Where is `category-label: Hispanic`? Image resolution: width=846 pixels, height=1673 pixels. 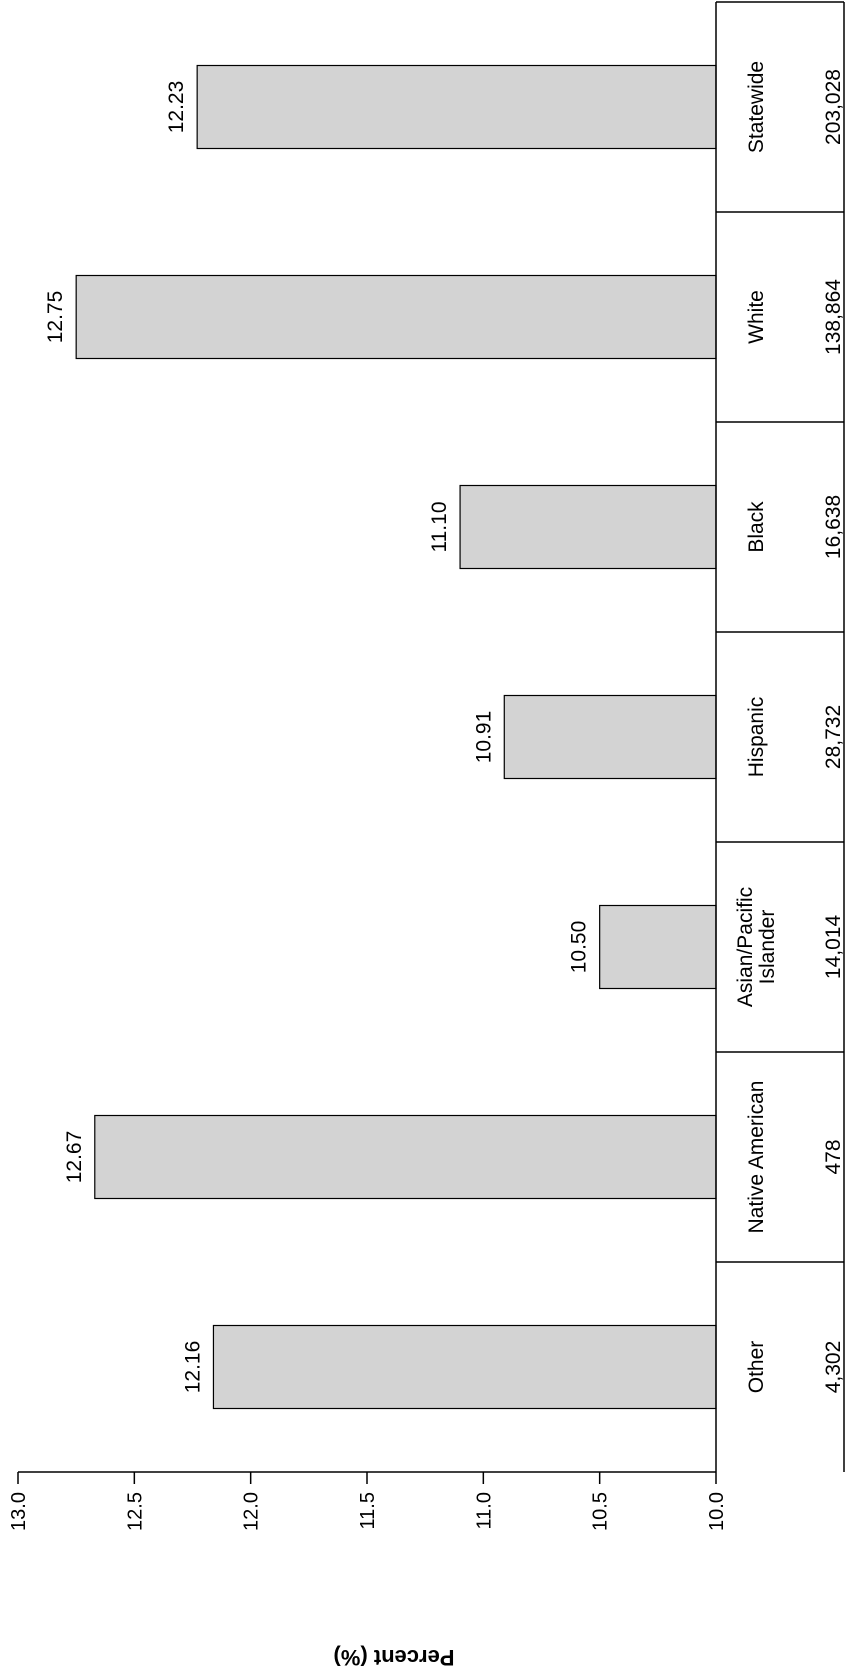
category-label: Hispanic is located at coordinates (756, 737).